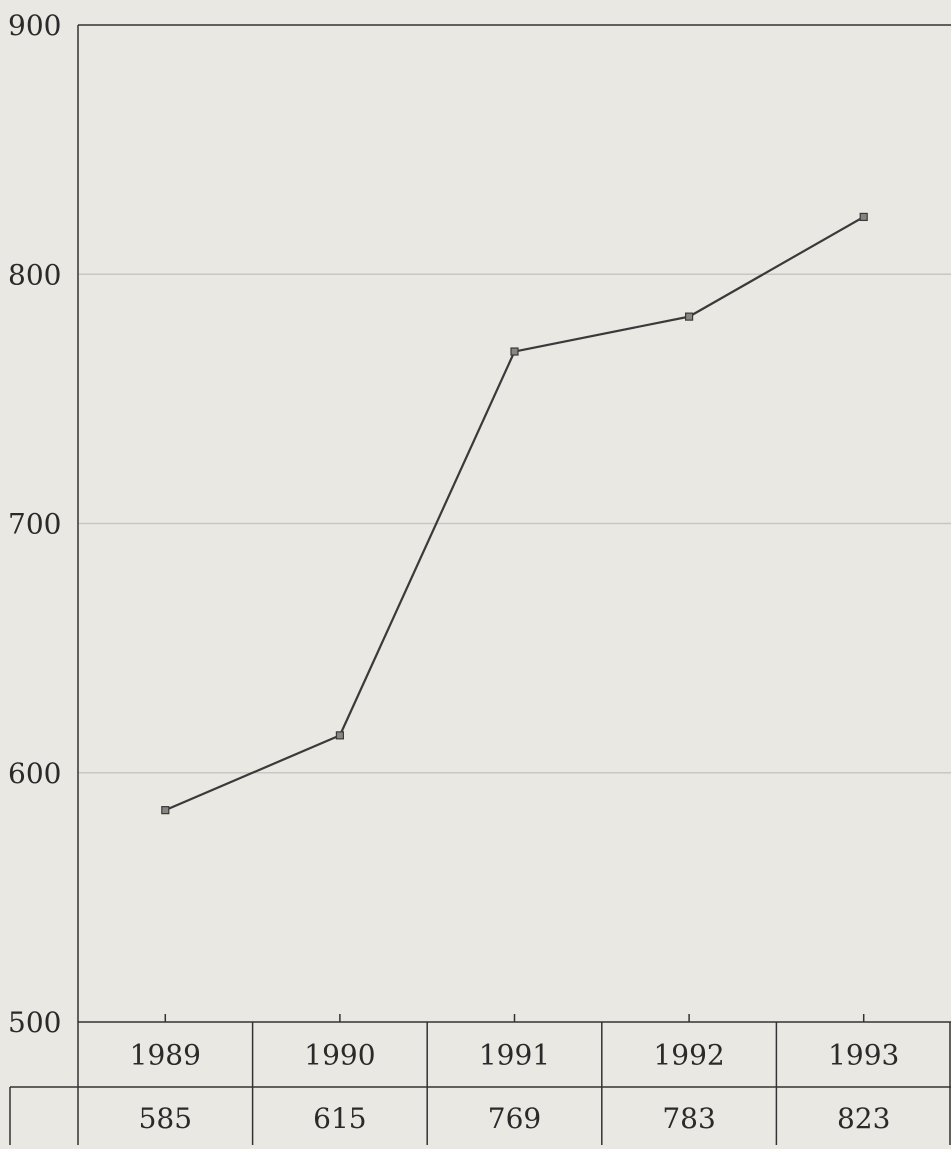 The width and height of the screenshot is (951, 1149). I want to click on data-point-1993, so click(863, 217).